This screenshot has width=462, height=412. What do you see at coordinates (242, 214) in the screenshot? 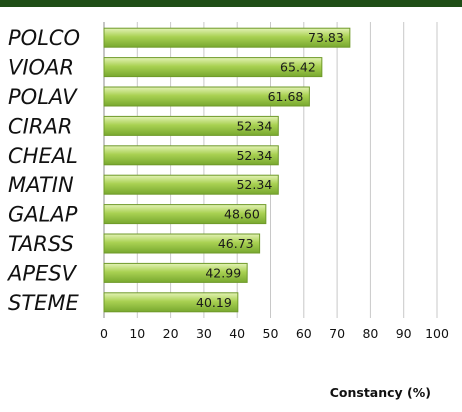
I see `value-label: 48.60` at bounding box center [242, 214].